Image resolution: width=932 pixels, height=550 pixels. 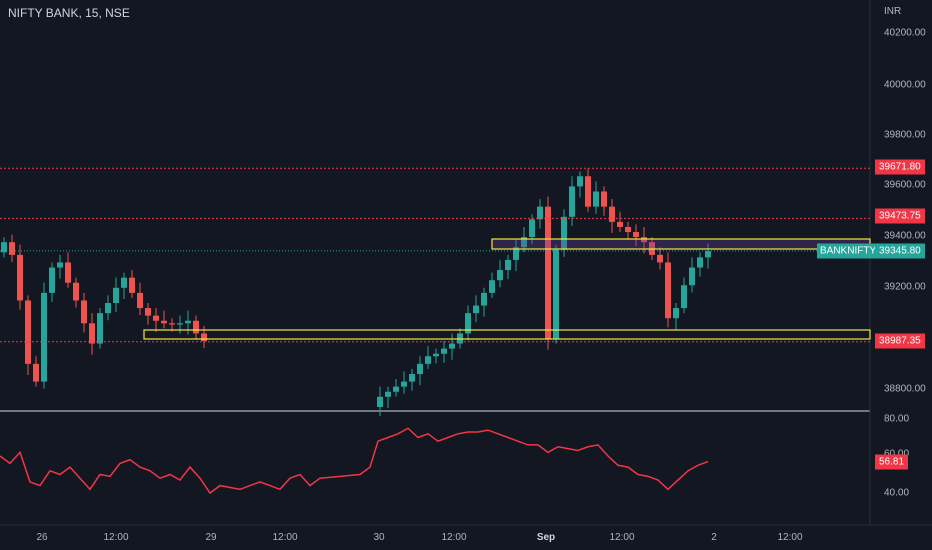 What do you see at coordinates (714, 537) in the screenshot?
I see `time-tick: 2` at bounding box center [714, 537].